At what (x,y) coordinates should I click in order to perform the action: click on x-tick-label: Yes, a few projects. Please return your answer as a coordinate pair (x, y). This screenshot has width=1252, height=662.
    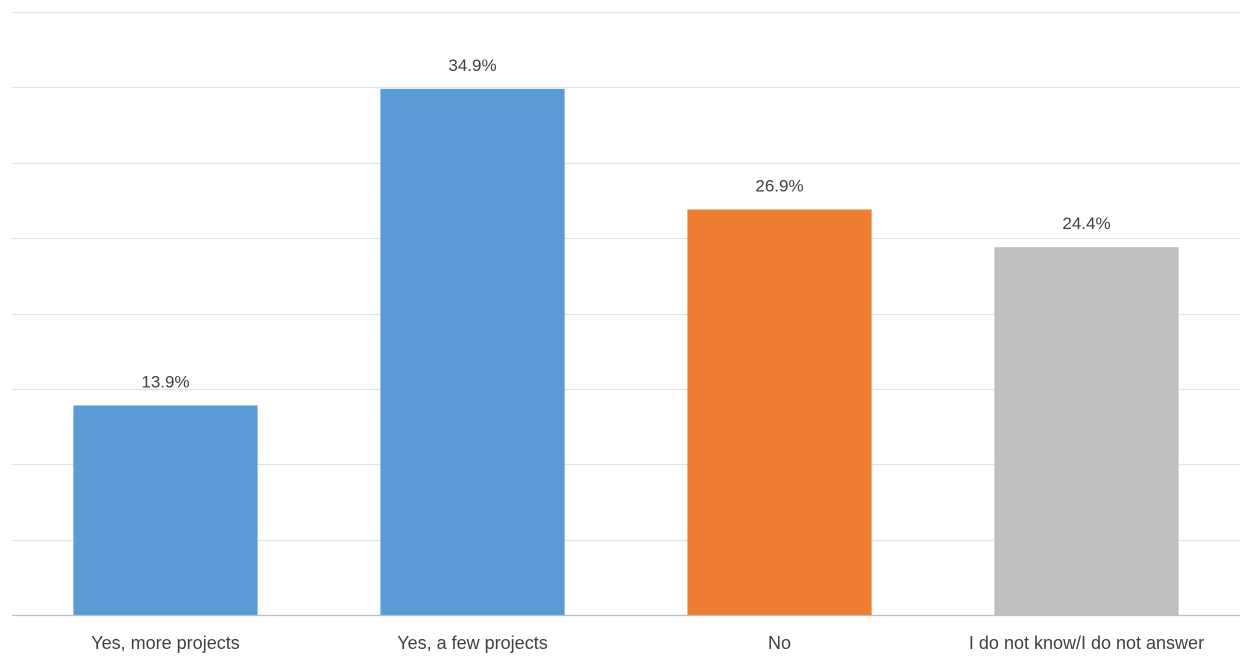
    Looking at the image, I should click on (472, 643).